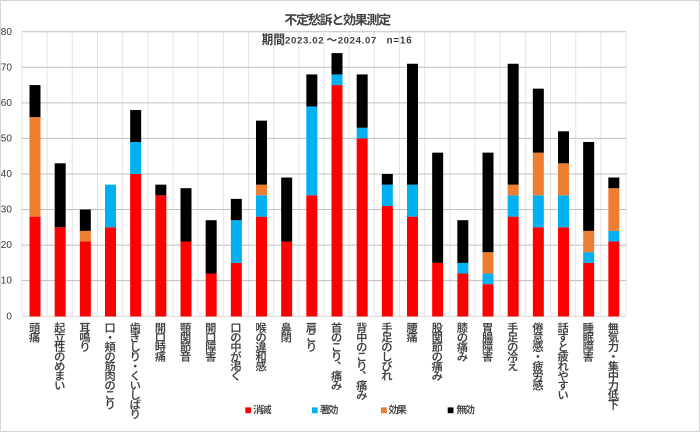 Image resolution: width=700 pixels, height=432 pixels. What do you see at coordinates (7, 32) in the screenshot?
I see `svg-text: 80` at bounding box center [7, 32].